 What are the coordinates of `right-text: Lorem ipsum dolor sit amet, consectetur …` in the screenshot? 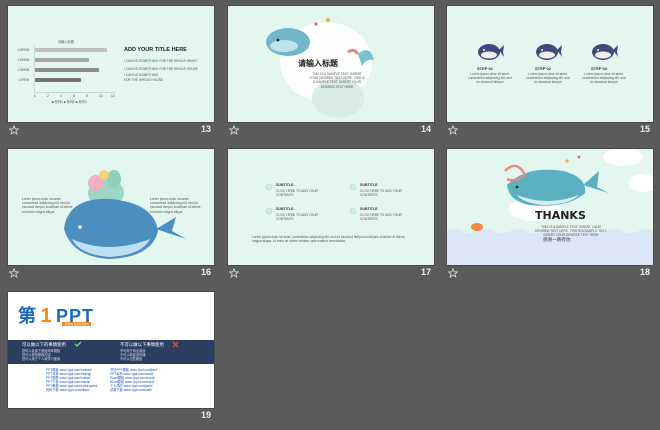 It's located at (175, 205).